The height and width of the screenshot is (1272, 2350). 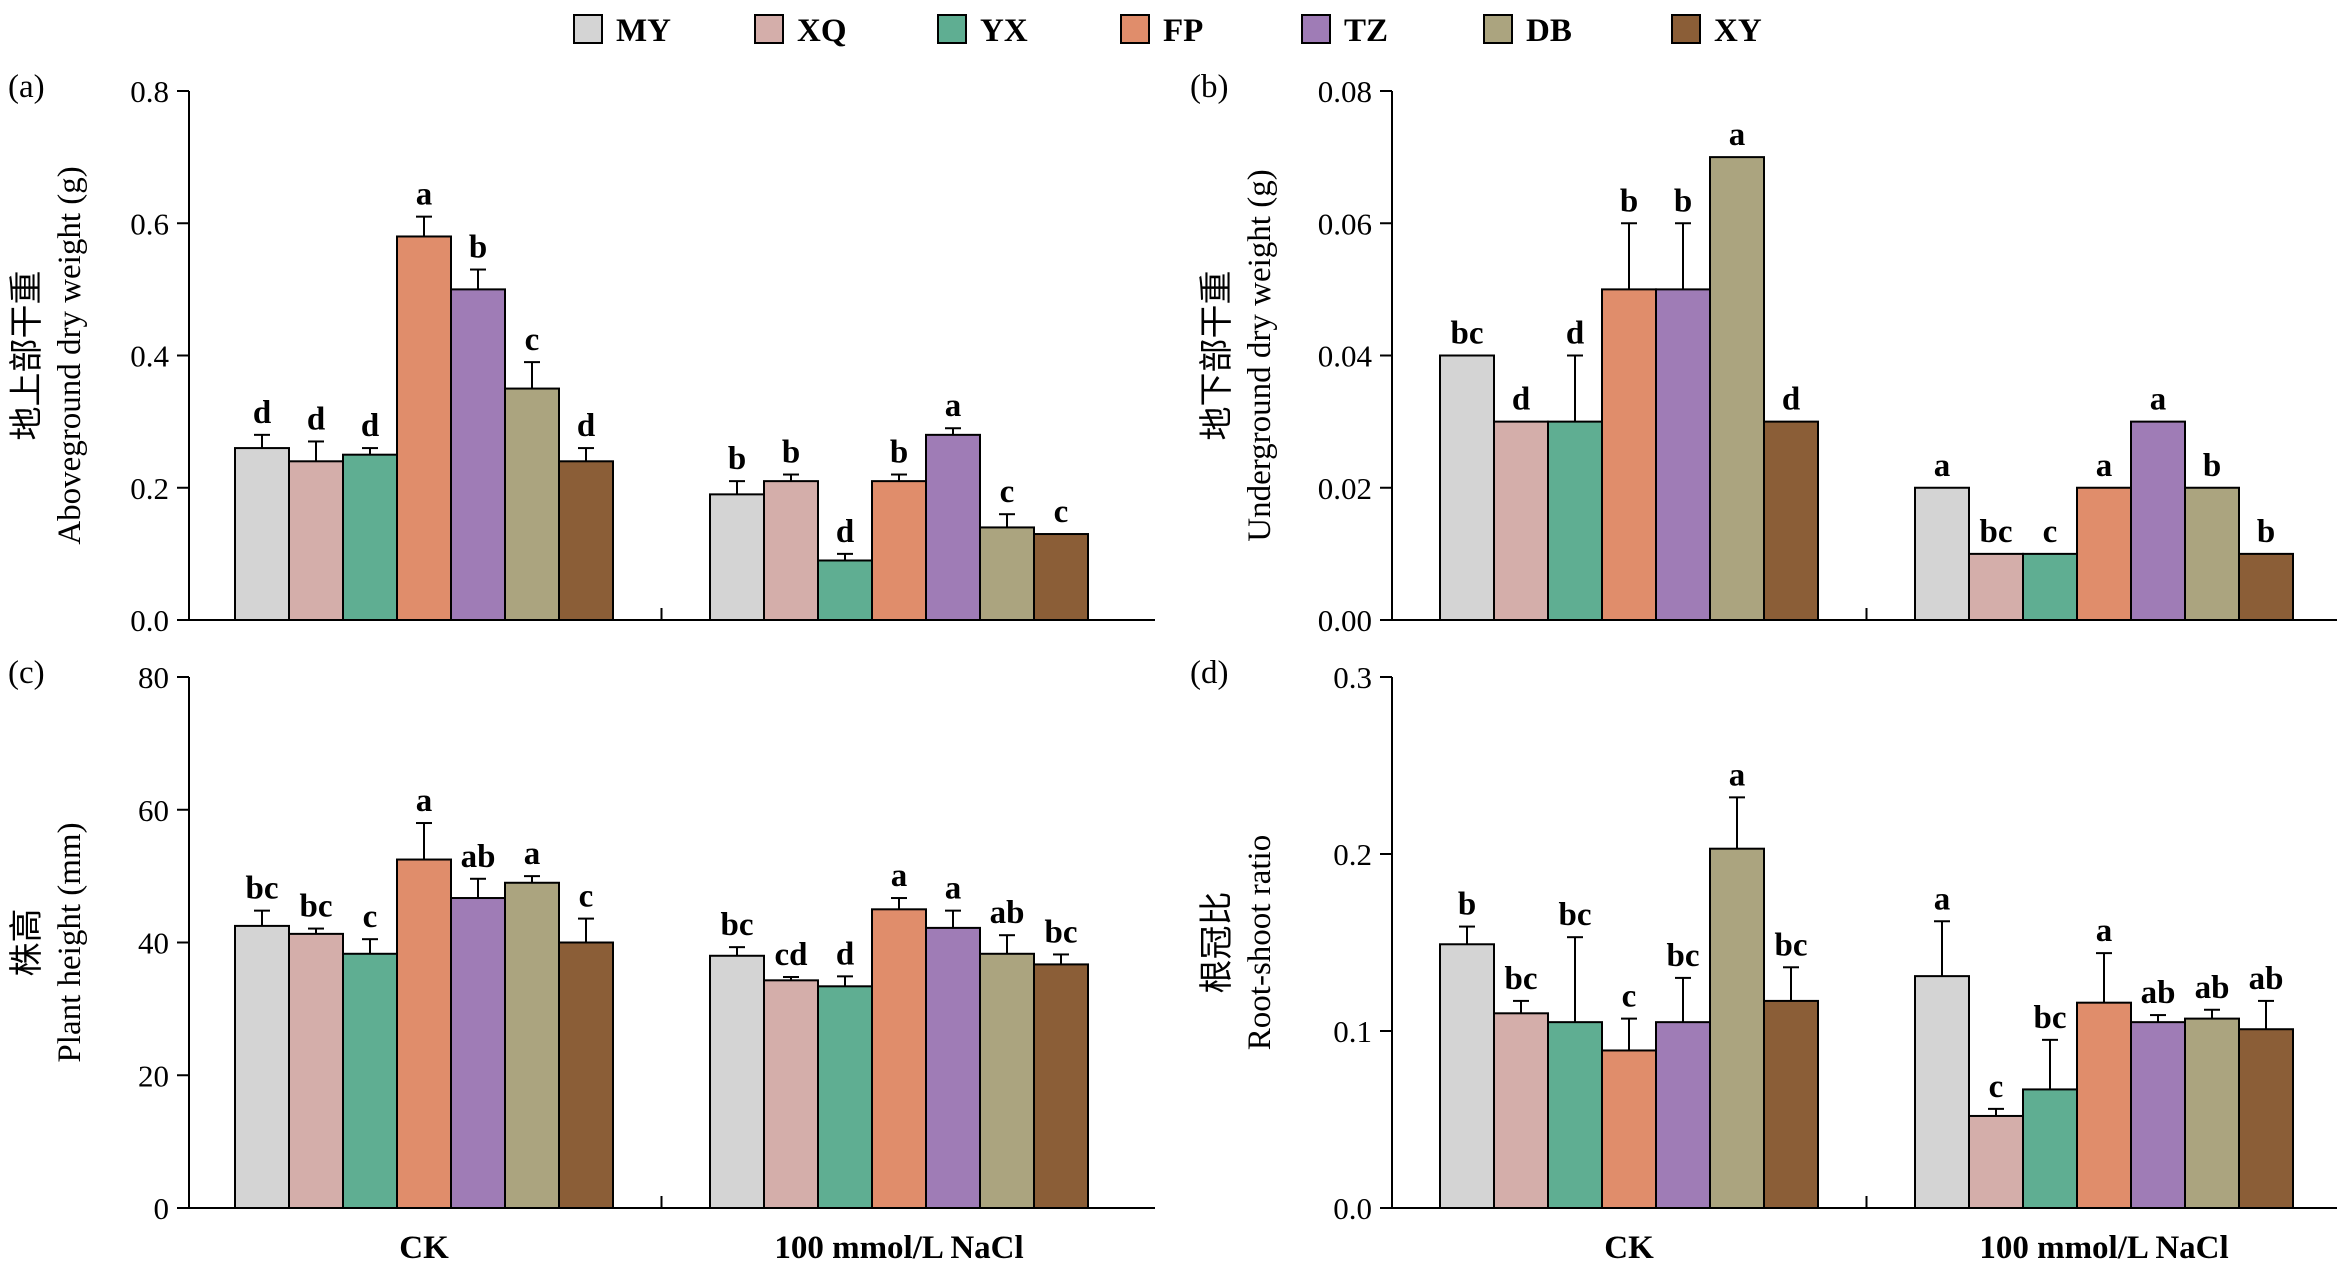 What do you see at coordinates (952, 29) in the screenshot?
I see `legend-swatch-yx` at bounding box center [952, 29].